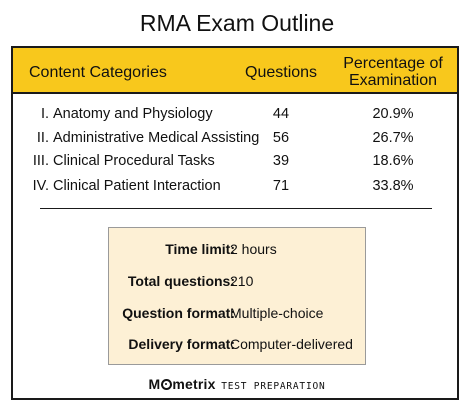 The height and width of the screenshot is (418, 474). I want to click on row-questions: 71, so click(281, 186).